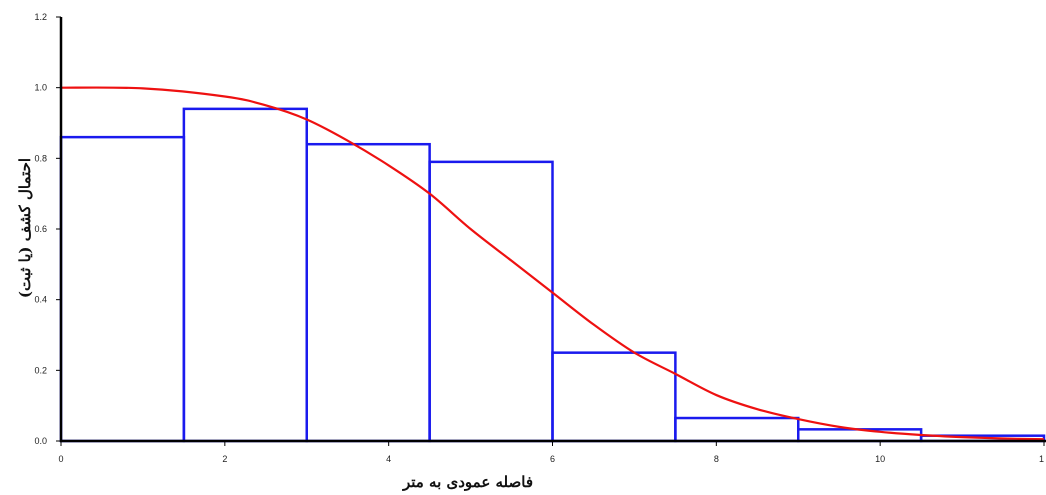 This screenshot has height=495, width=1046. I want to click on y-tick-label: 1.2, so click(40, 17).